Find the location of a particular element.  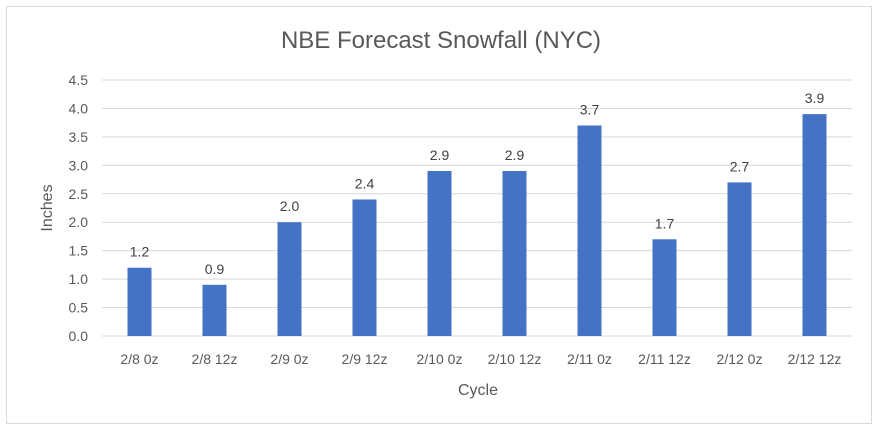

y-tick-label: 4.5 is located at coordinates (79, 80).